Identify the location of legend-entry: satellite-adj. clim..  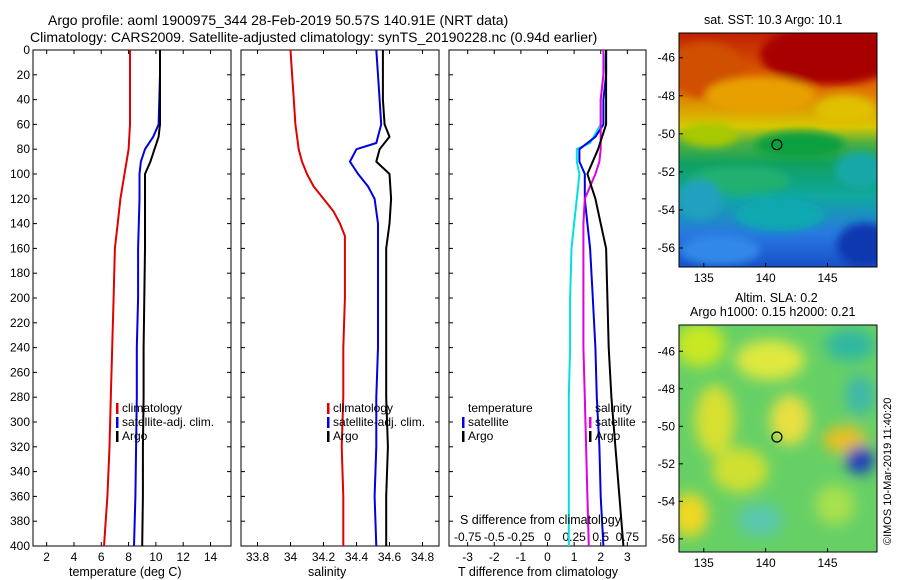
(379, 422).